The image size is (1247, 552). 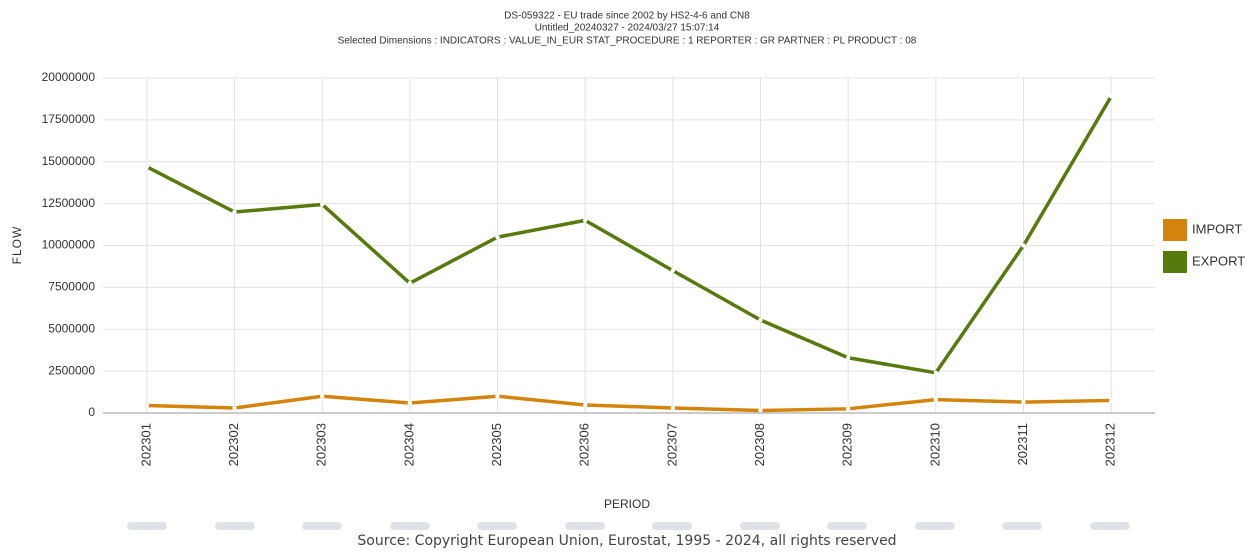 I want to click on y-tick-label: 20000000, so click(x=69, y=77).